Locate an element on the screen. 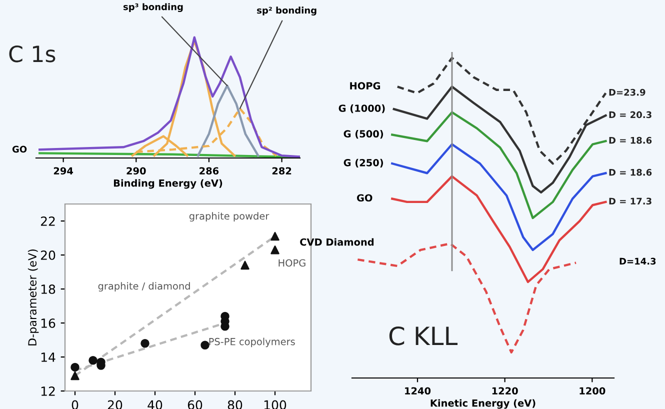  y-axis-title: D-parameter (eV) is located at coordinates (33, 298).